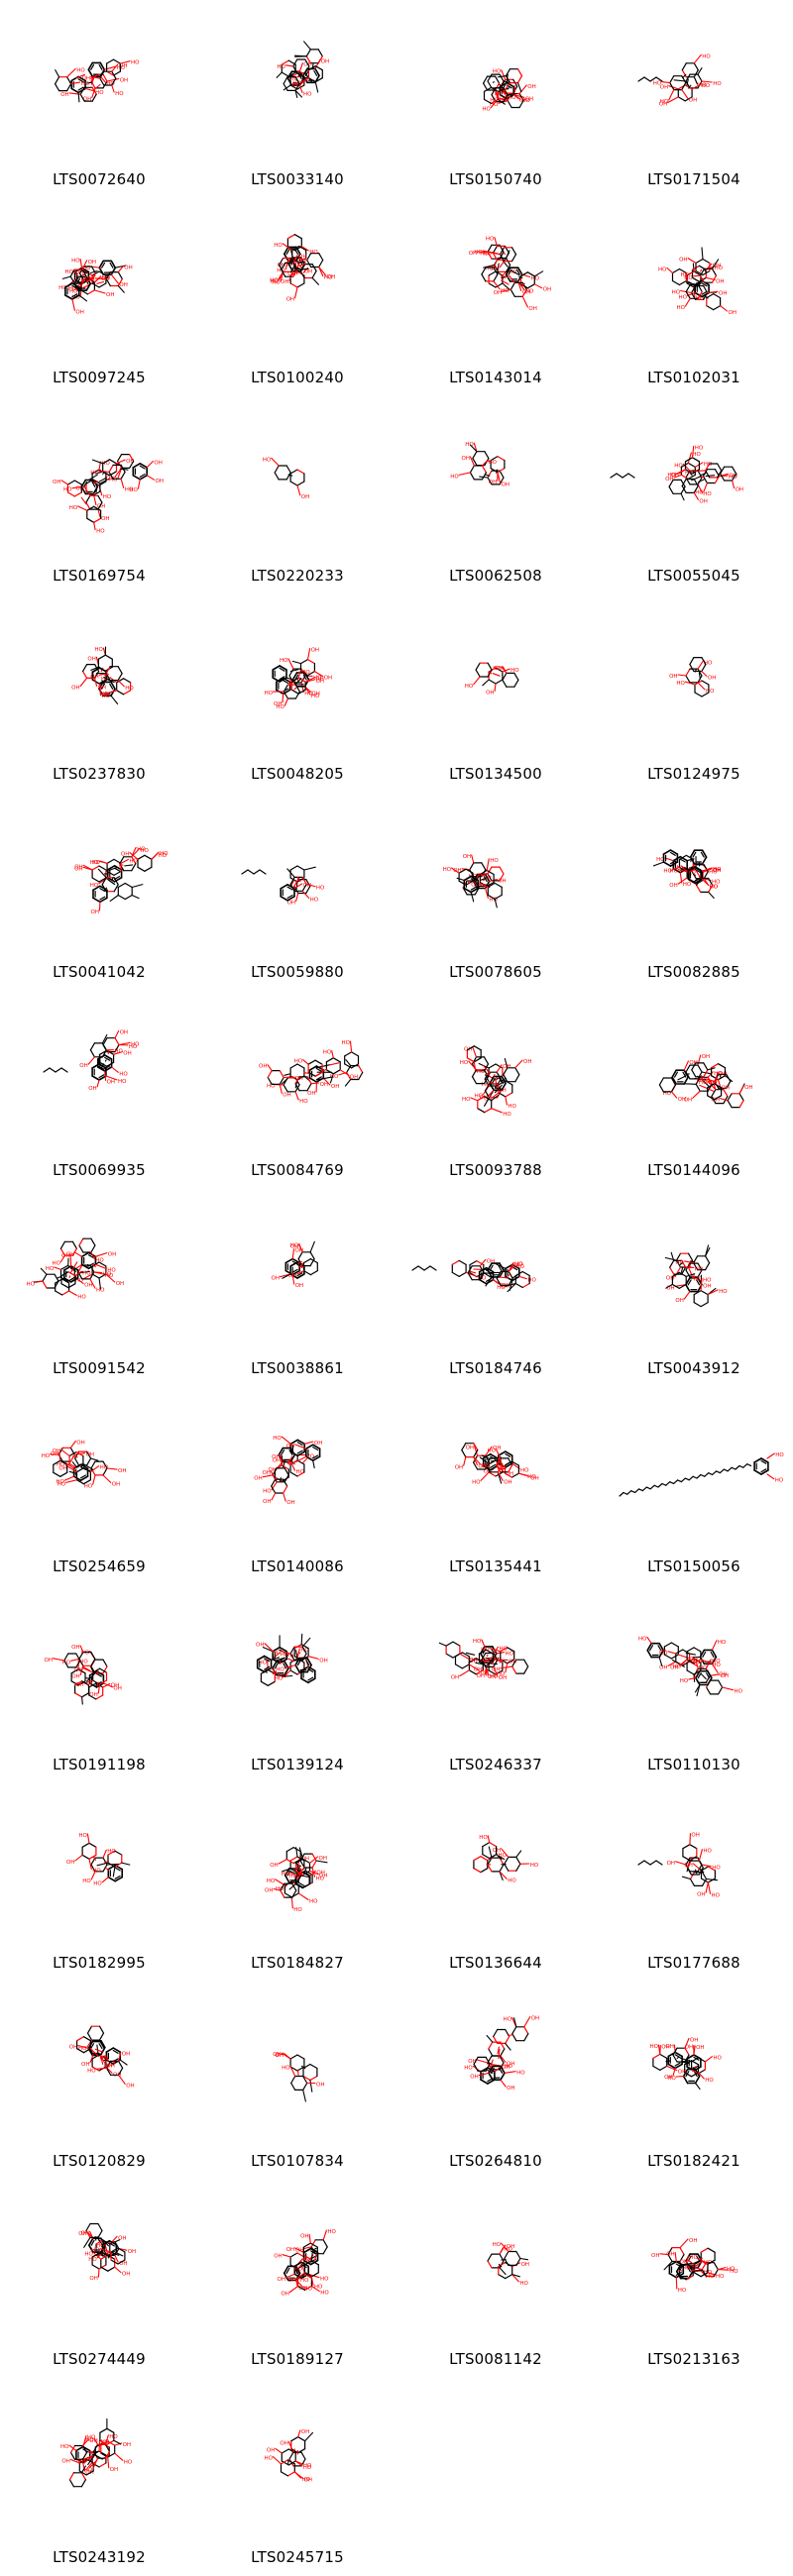  Describe the element at coordinates (108, 494) in the screenshot. I see `molecule-structure-image: HOHOOHHOOHOHOHOHHOOHHOHOOHOHHOHOHO` at that location.